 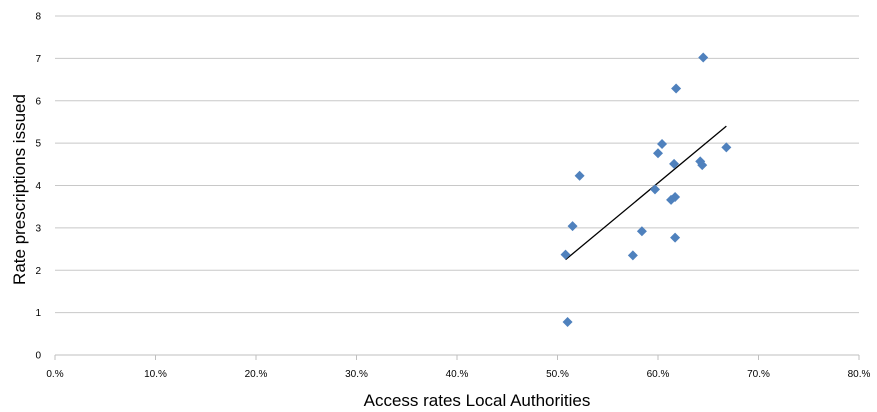 What do you see at coordinates (256, 374) in the screenshot?
I see `x-tick-label: 20.%` at bounding box center [256, 374].